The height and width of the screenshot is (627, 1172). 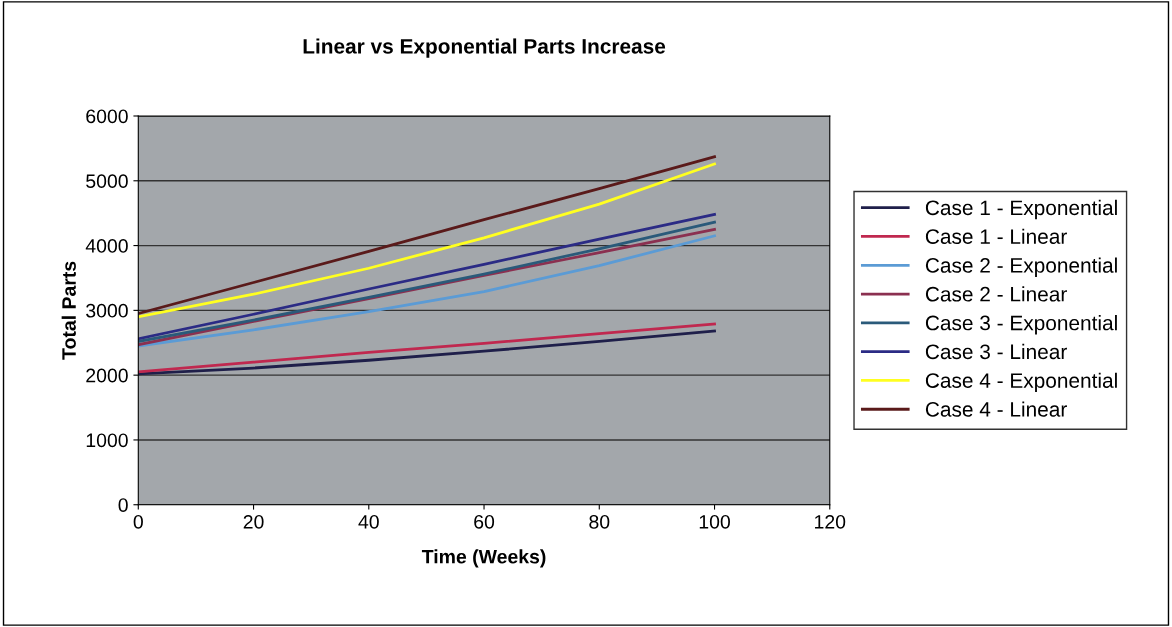 I want to click on y-tick-label: 1000, so click(x=107, y=440).